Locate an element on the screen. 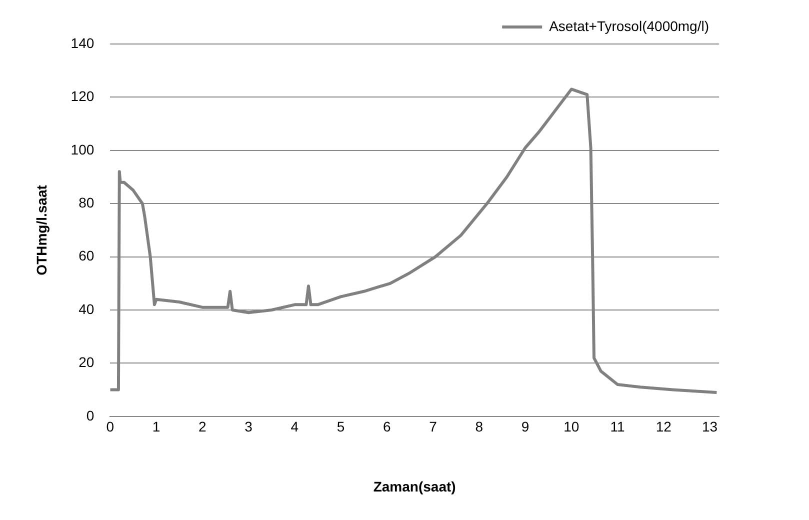 The width and height of the screenshot is (809, 520). x-tick-label: 0 is located at coordinates (110, 426).